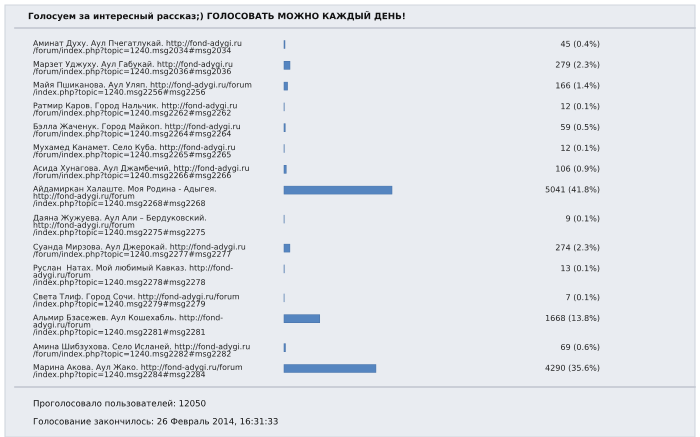  What do you see at coordinates (573, 318) in the screenshot?
I see `data-label: 1668 (13.8%)` at bounding box center [573, 318].